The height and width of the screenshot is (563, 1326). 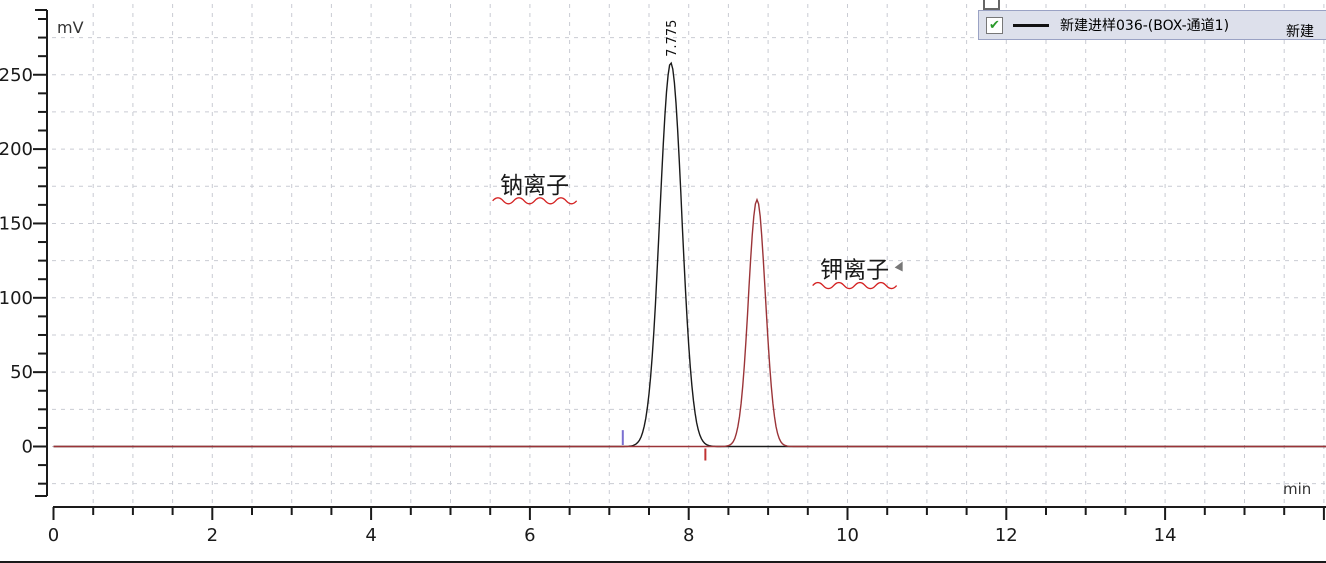 I want to click on svg-text: 12, so click(x=1006, y=535).